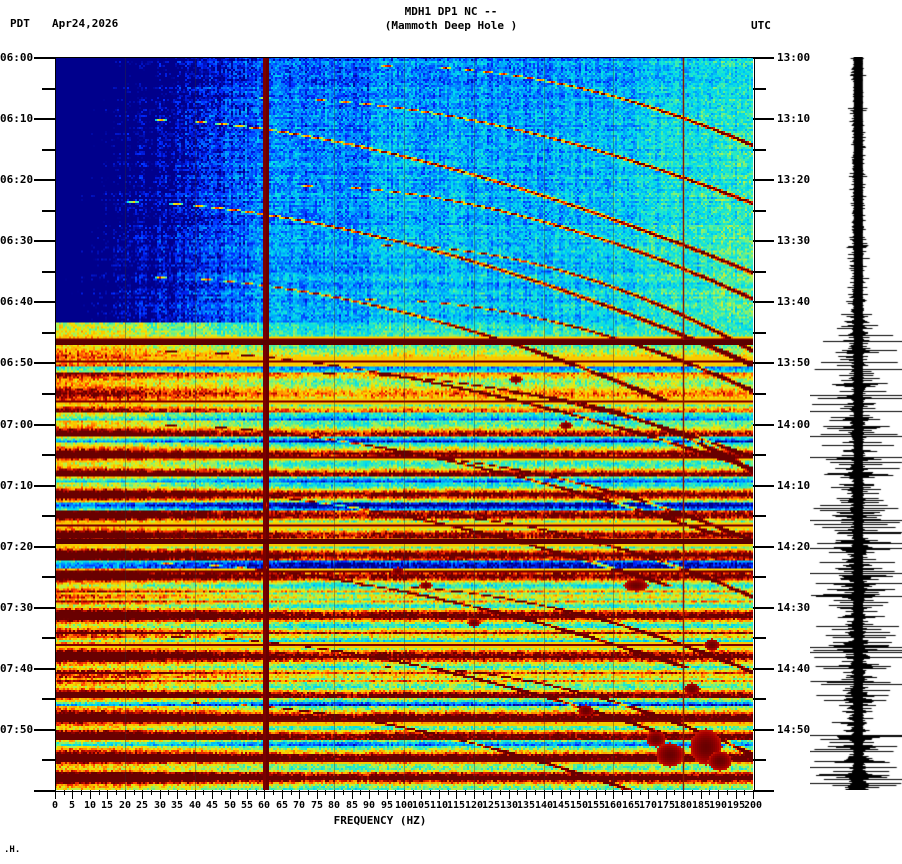 This screenshot has height=864, width=902. Describe the element at coordinates (794, 607) in the screenshot. I see `y-axis-right-label: 14:30` at that location.